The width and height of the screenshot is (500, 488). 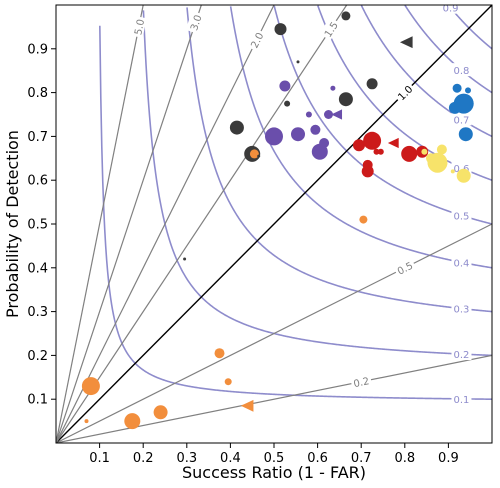 I want to click on y-tick-label: 0.7, so click(x=37, y=137).